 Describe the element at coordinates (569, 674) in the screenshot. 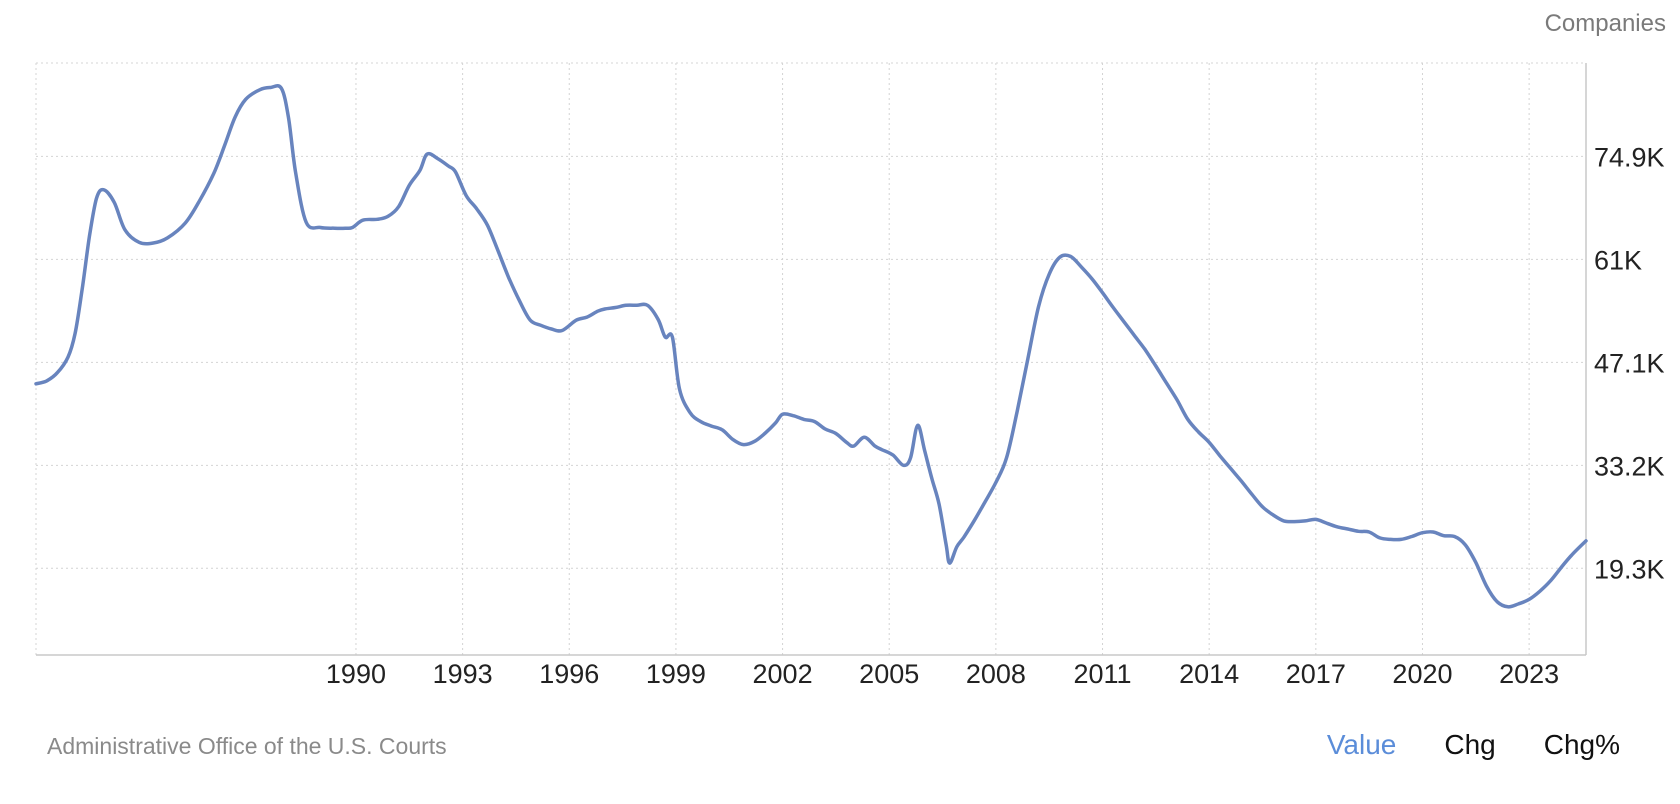

I see `x-tick-label: 1996` at that location.